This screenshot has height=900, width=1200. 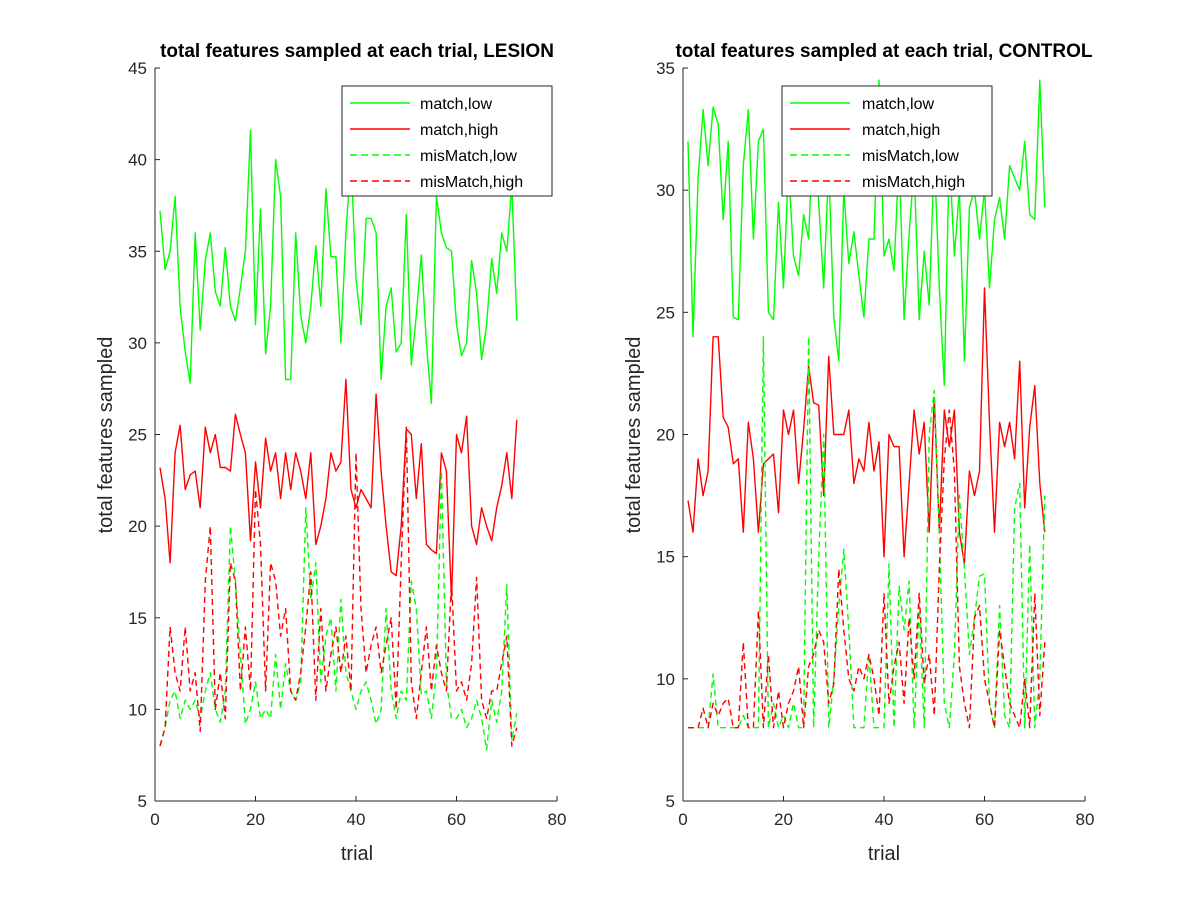 What do you see at coordinates (137, 68) in the screenshot?
I see `y-tick-label: 45` at bounding box center [137, 68].